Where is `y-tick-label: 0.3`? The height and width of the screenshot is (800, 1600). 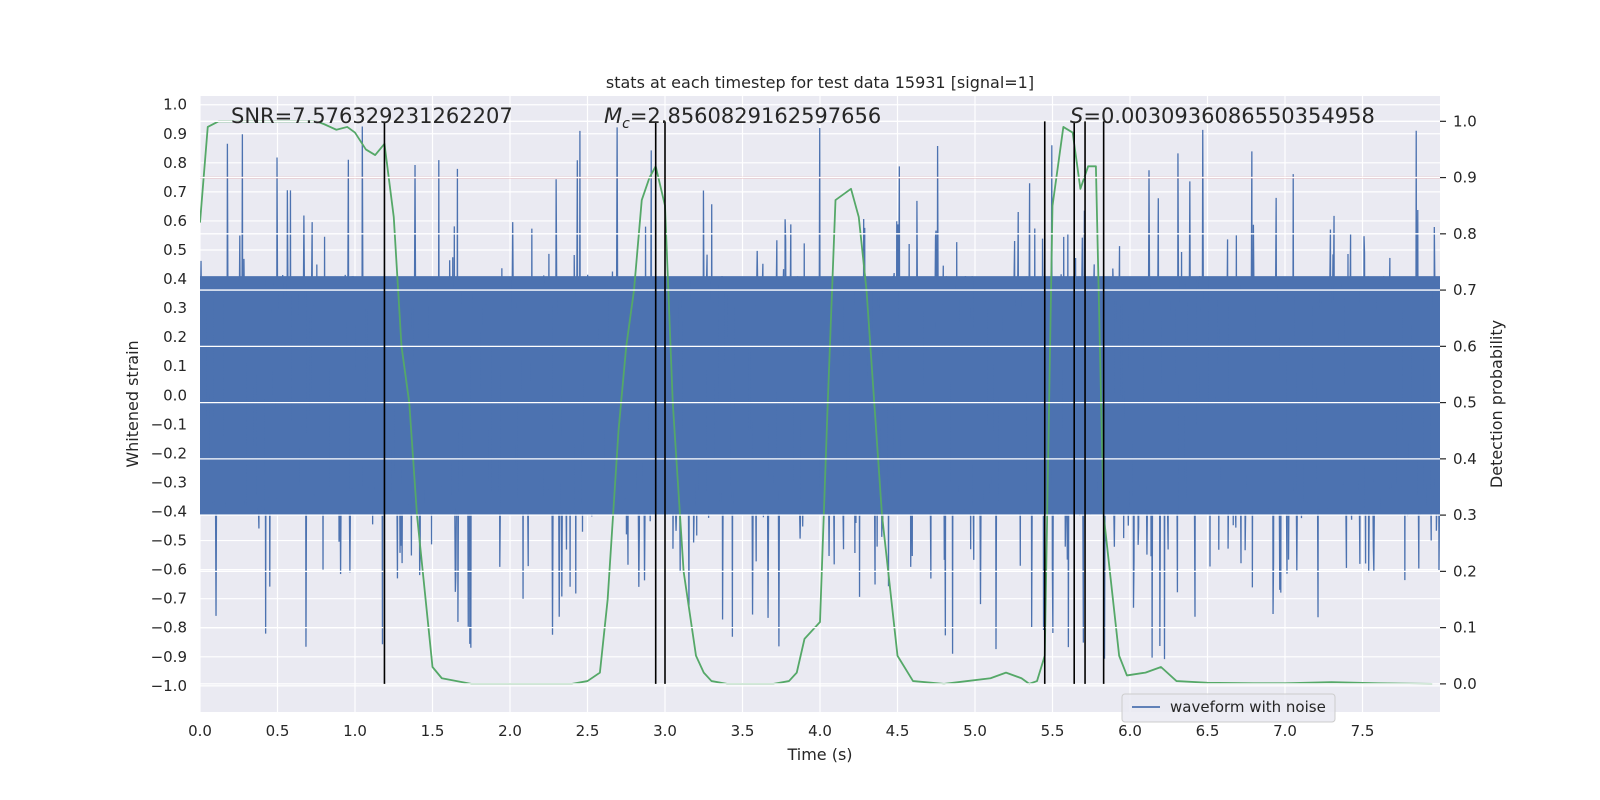 y-tick-label: 0.3 is located at coordinates (175, 308).